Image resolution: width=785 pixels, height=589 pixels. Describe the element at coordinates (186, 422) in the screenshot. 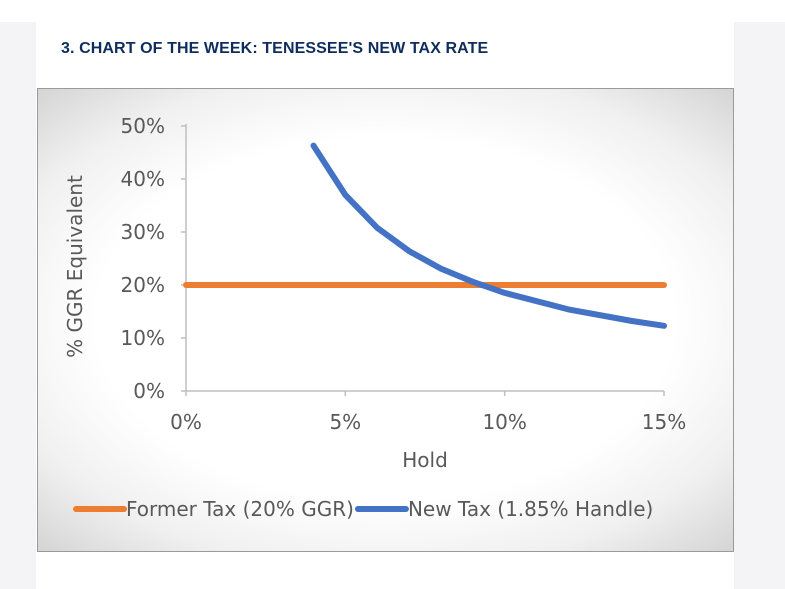

I see `x-tick-label: 0%` at that location.